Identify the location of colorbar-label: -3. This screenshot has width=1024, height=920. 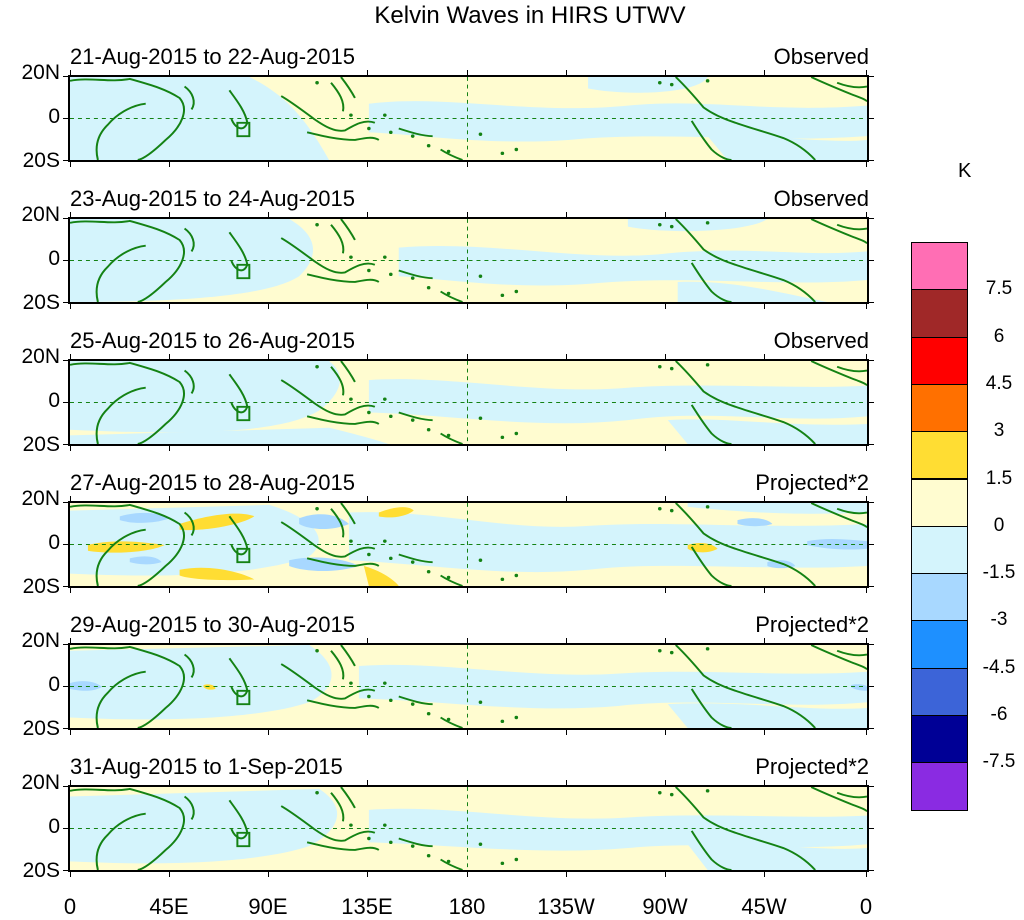
(999, 620).